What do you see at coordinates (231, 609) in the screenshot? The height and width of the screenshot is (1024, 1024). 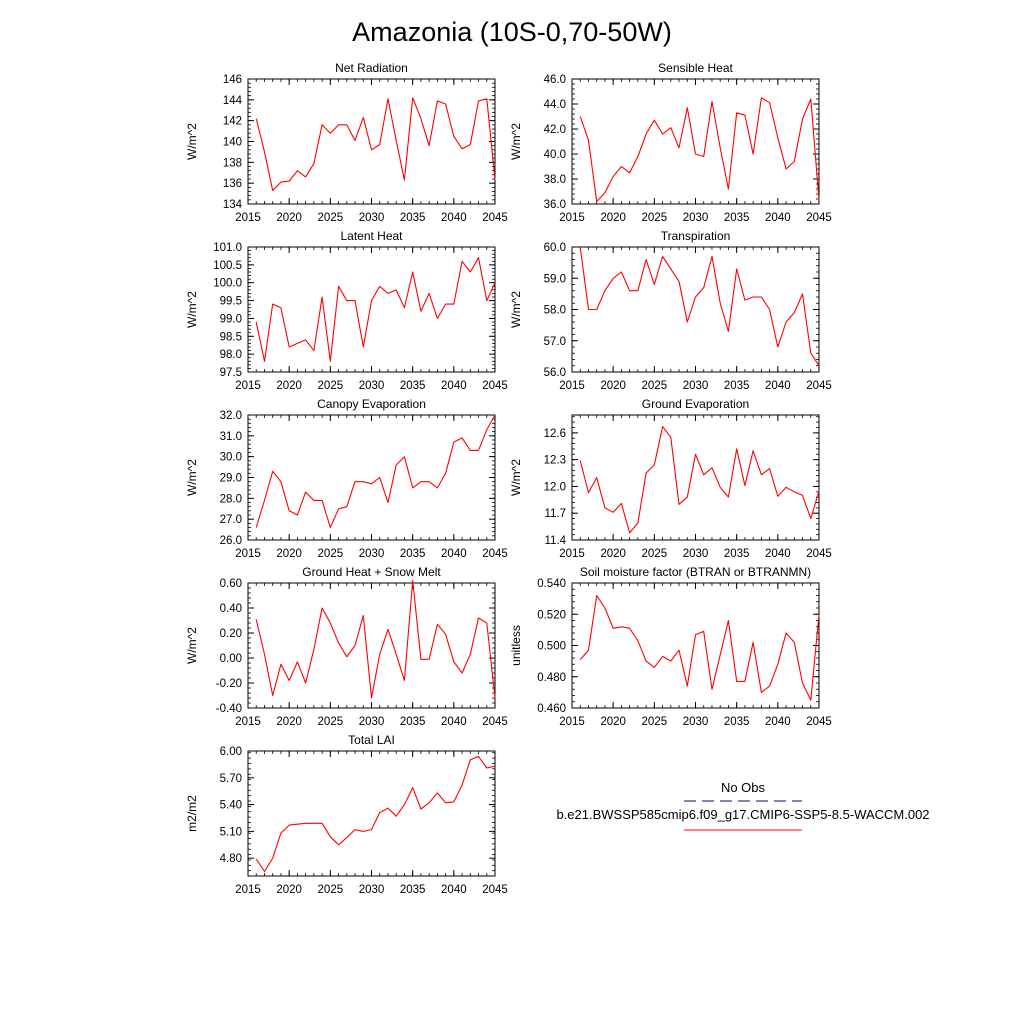 I see `y-tick-label: 0.40` at bounding box center [231, 609].